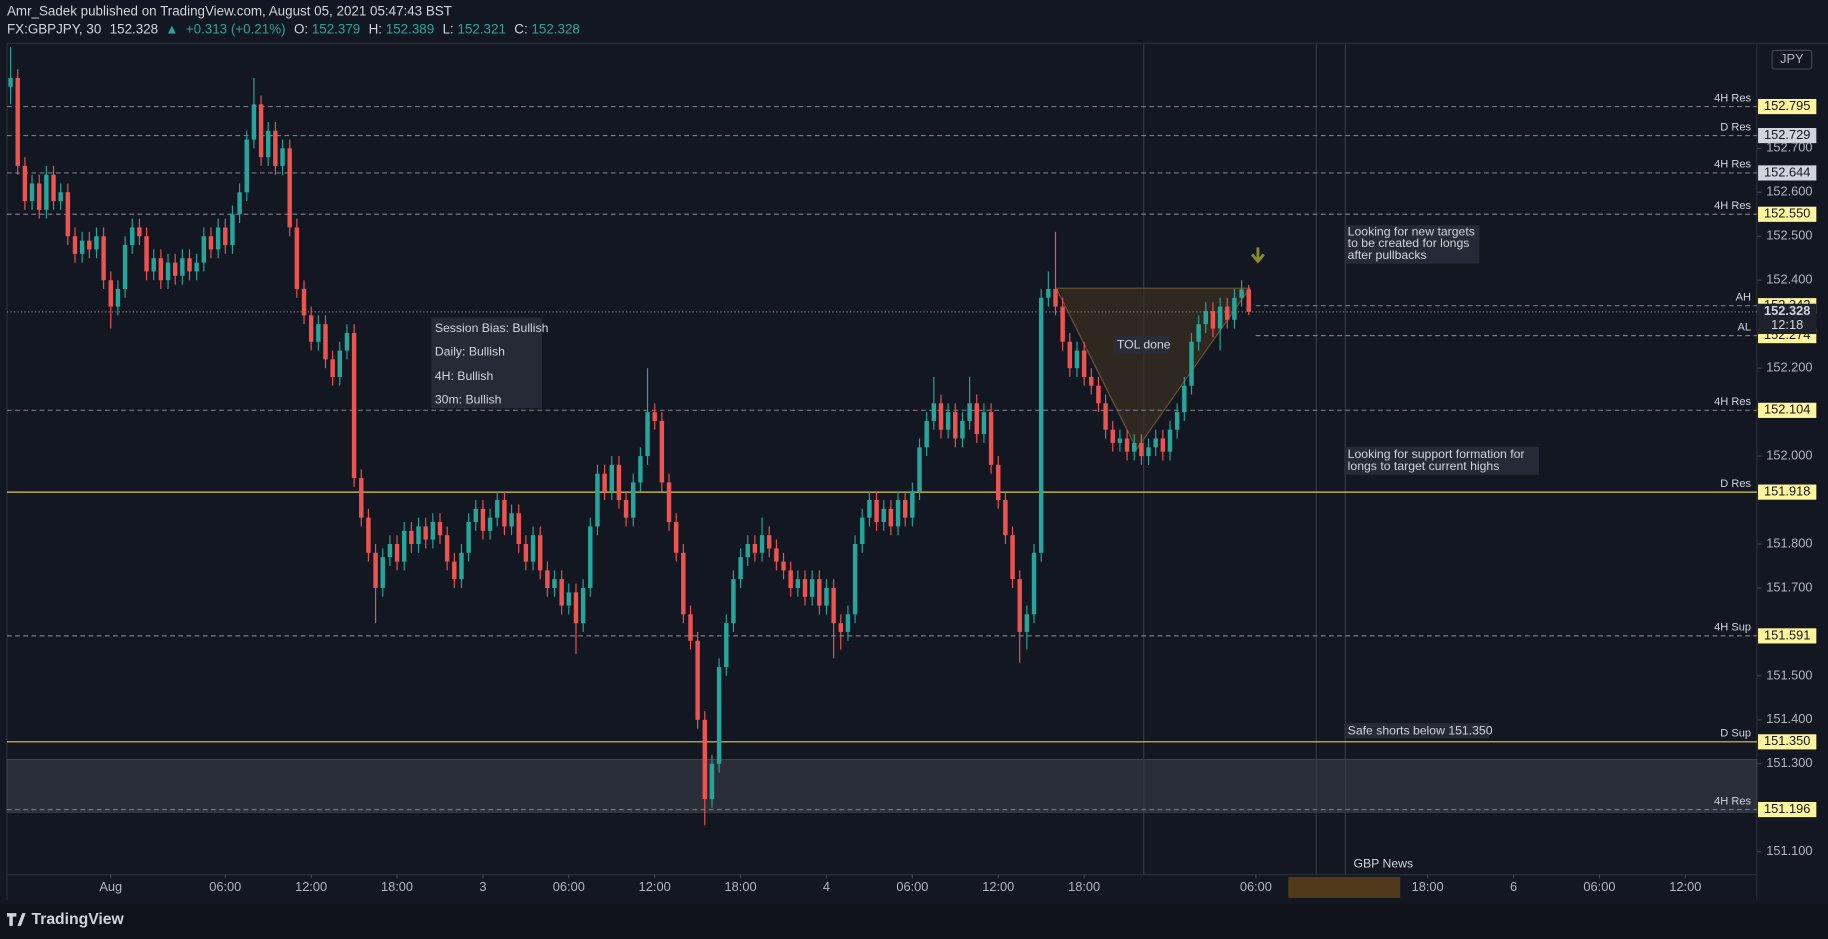 The width and height of the screenshot is (1828, 939). What do you see at coordinates (555, 28) in the screenshot?
I see `close: 152.328` at bounding box center [555, 28].